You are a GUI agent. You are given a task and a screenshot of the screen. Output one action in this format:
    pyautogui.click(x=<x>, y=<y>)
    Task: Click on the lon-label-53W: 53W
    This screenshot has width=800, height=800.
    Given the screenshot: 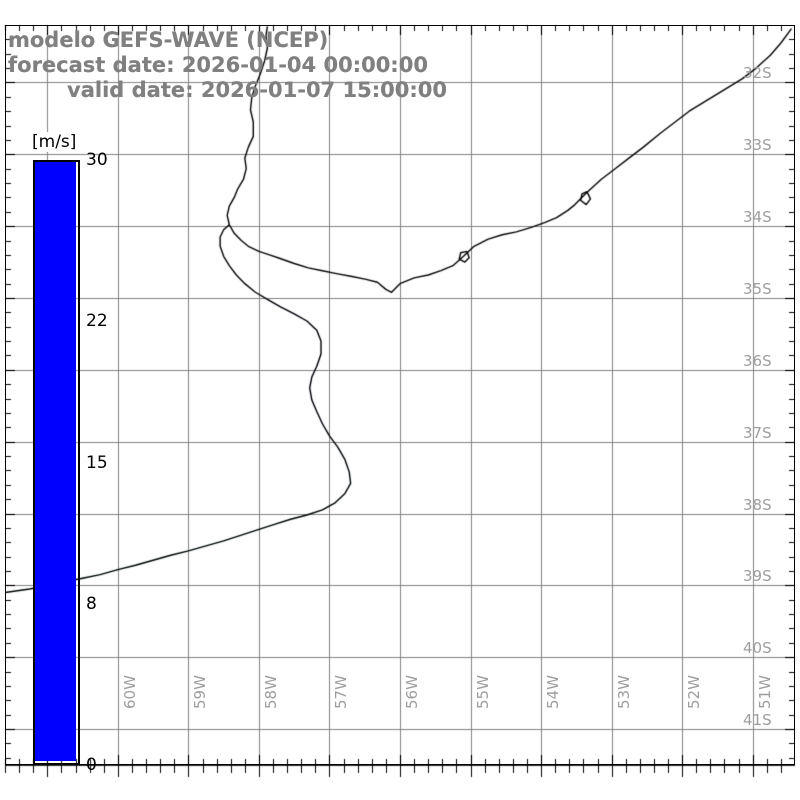 What is the action you would take?
    pyautogui.click(x=623, y=692)
    